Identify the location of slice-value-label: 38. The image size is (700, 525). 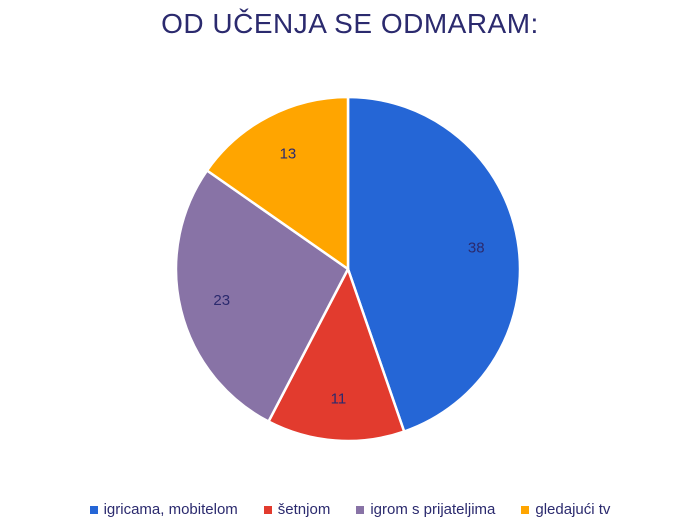
(476, 247).